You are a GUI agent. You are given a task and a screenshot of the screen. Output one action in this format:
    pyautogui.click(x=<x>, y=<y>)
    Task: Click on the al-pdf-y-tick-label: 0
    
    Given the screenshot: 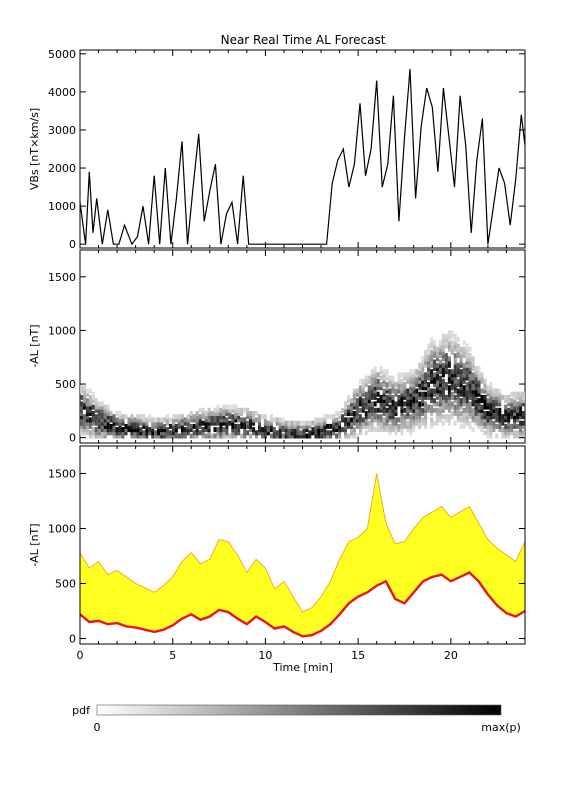 What is the action you would take?
    pyautogui.click(x=72, y=438)
    